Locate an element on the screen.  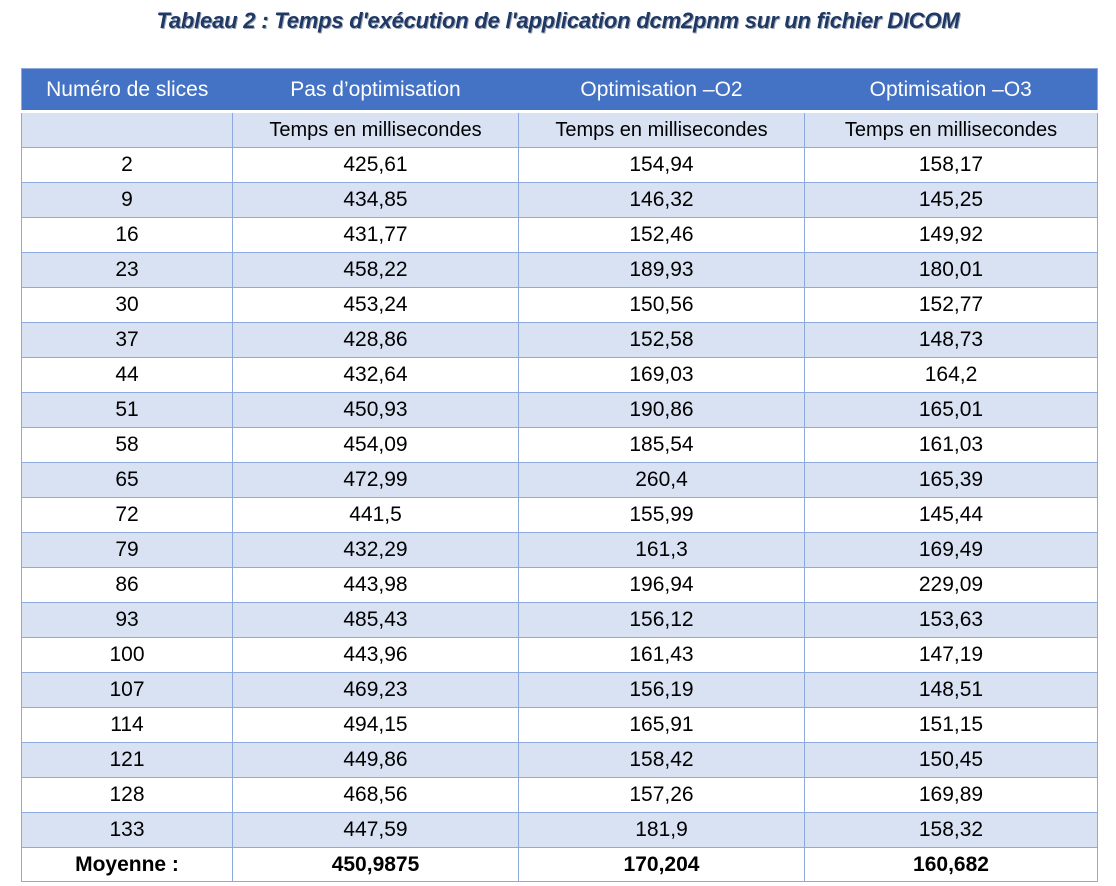
cell-no-opt: 432,64 is located at coordinates (375, 375).